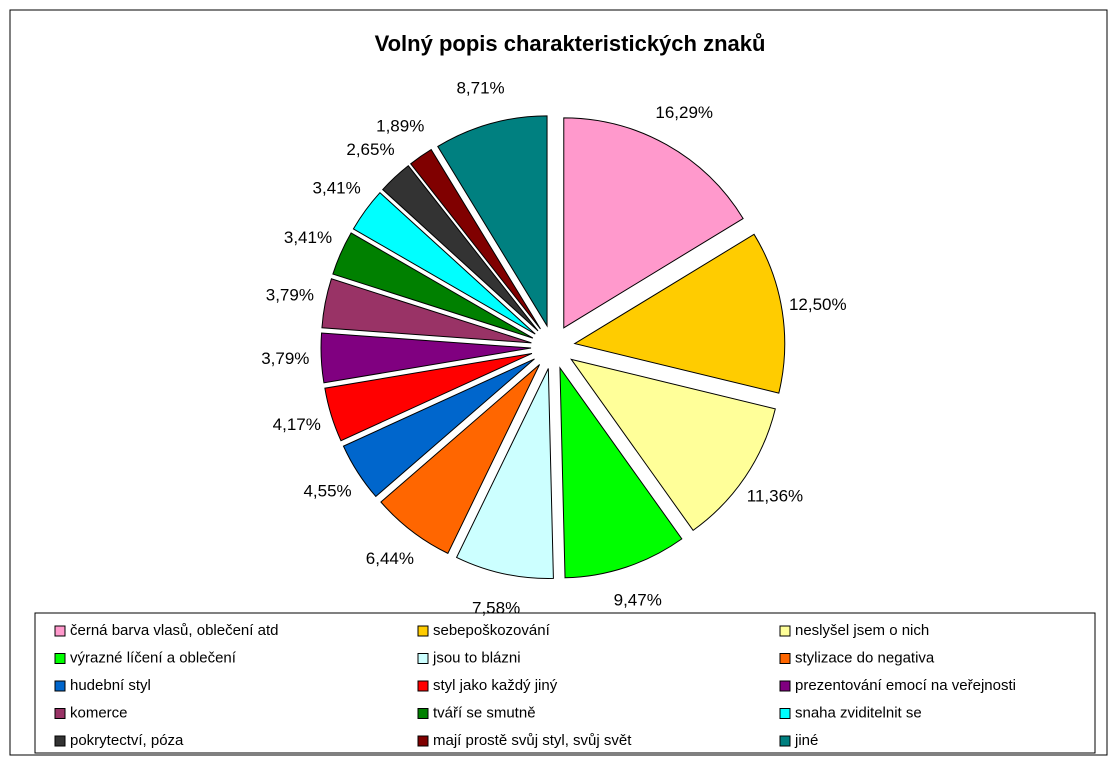  What do you see at coordinates (327, 490) in the screenshot?
I see `data-label: 4,55%` at bounding box center [327, 490].